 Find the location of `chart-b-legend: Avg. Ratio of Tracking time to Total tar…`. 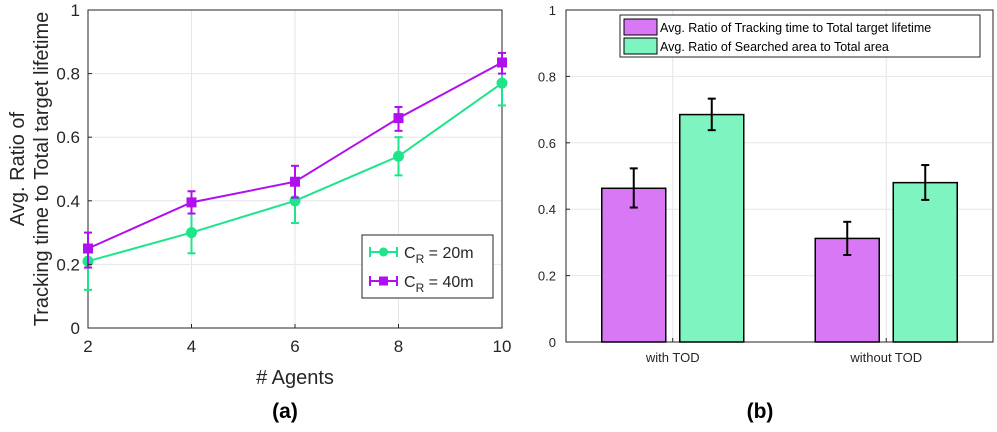

chart-b-legend: Avg. Ratio of Tracking time to Total tar… is located at coordinates (800, 36).